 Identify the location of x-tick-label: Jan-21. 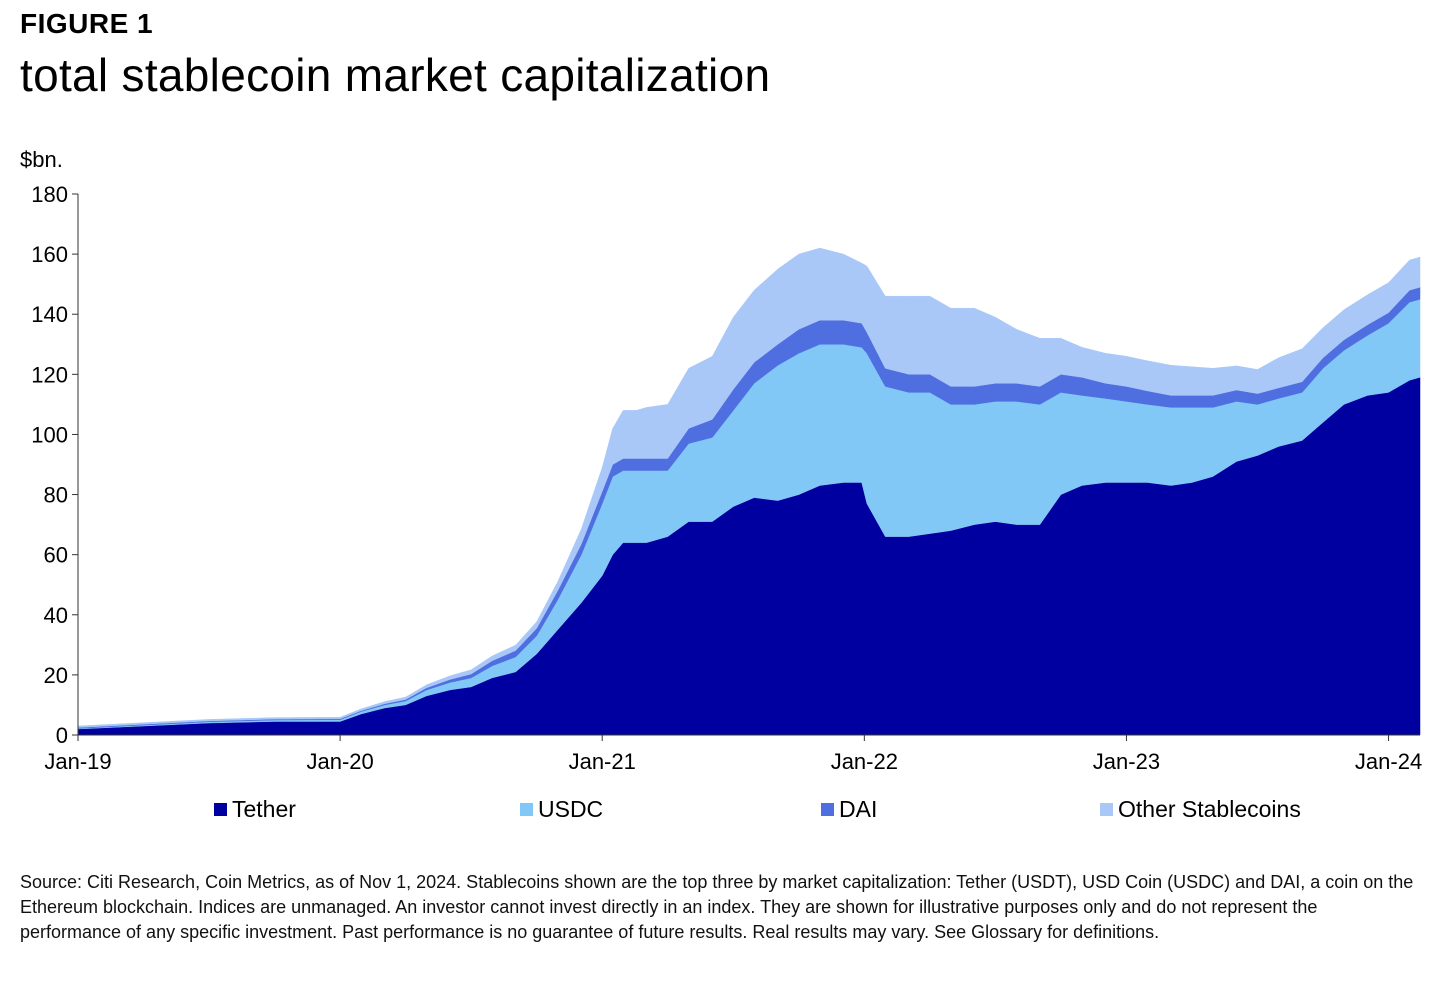
(602, 761).